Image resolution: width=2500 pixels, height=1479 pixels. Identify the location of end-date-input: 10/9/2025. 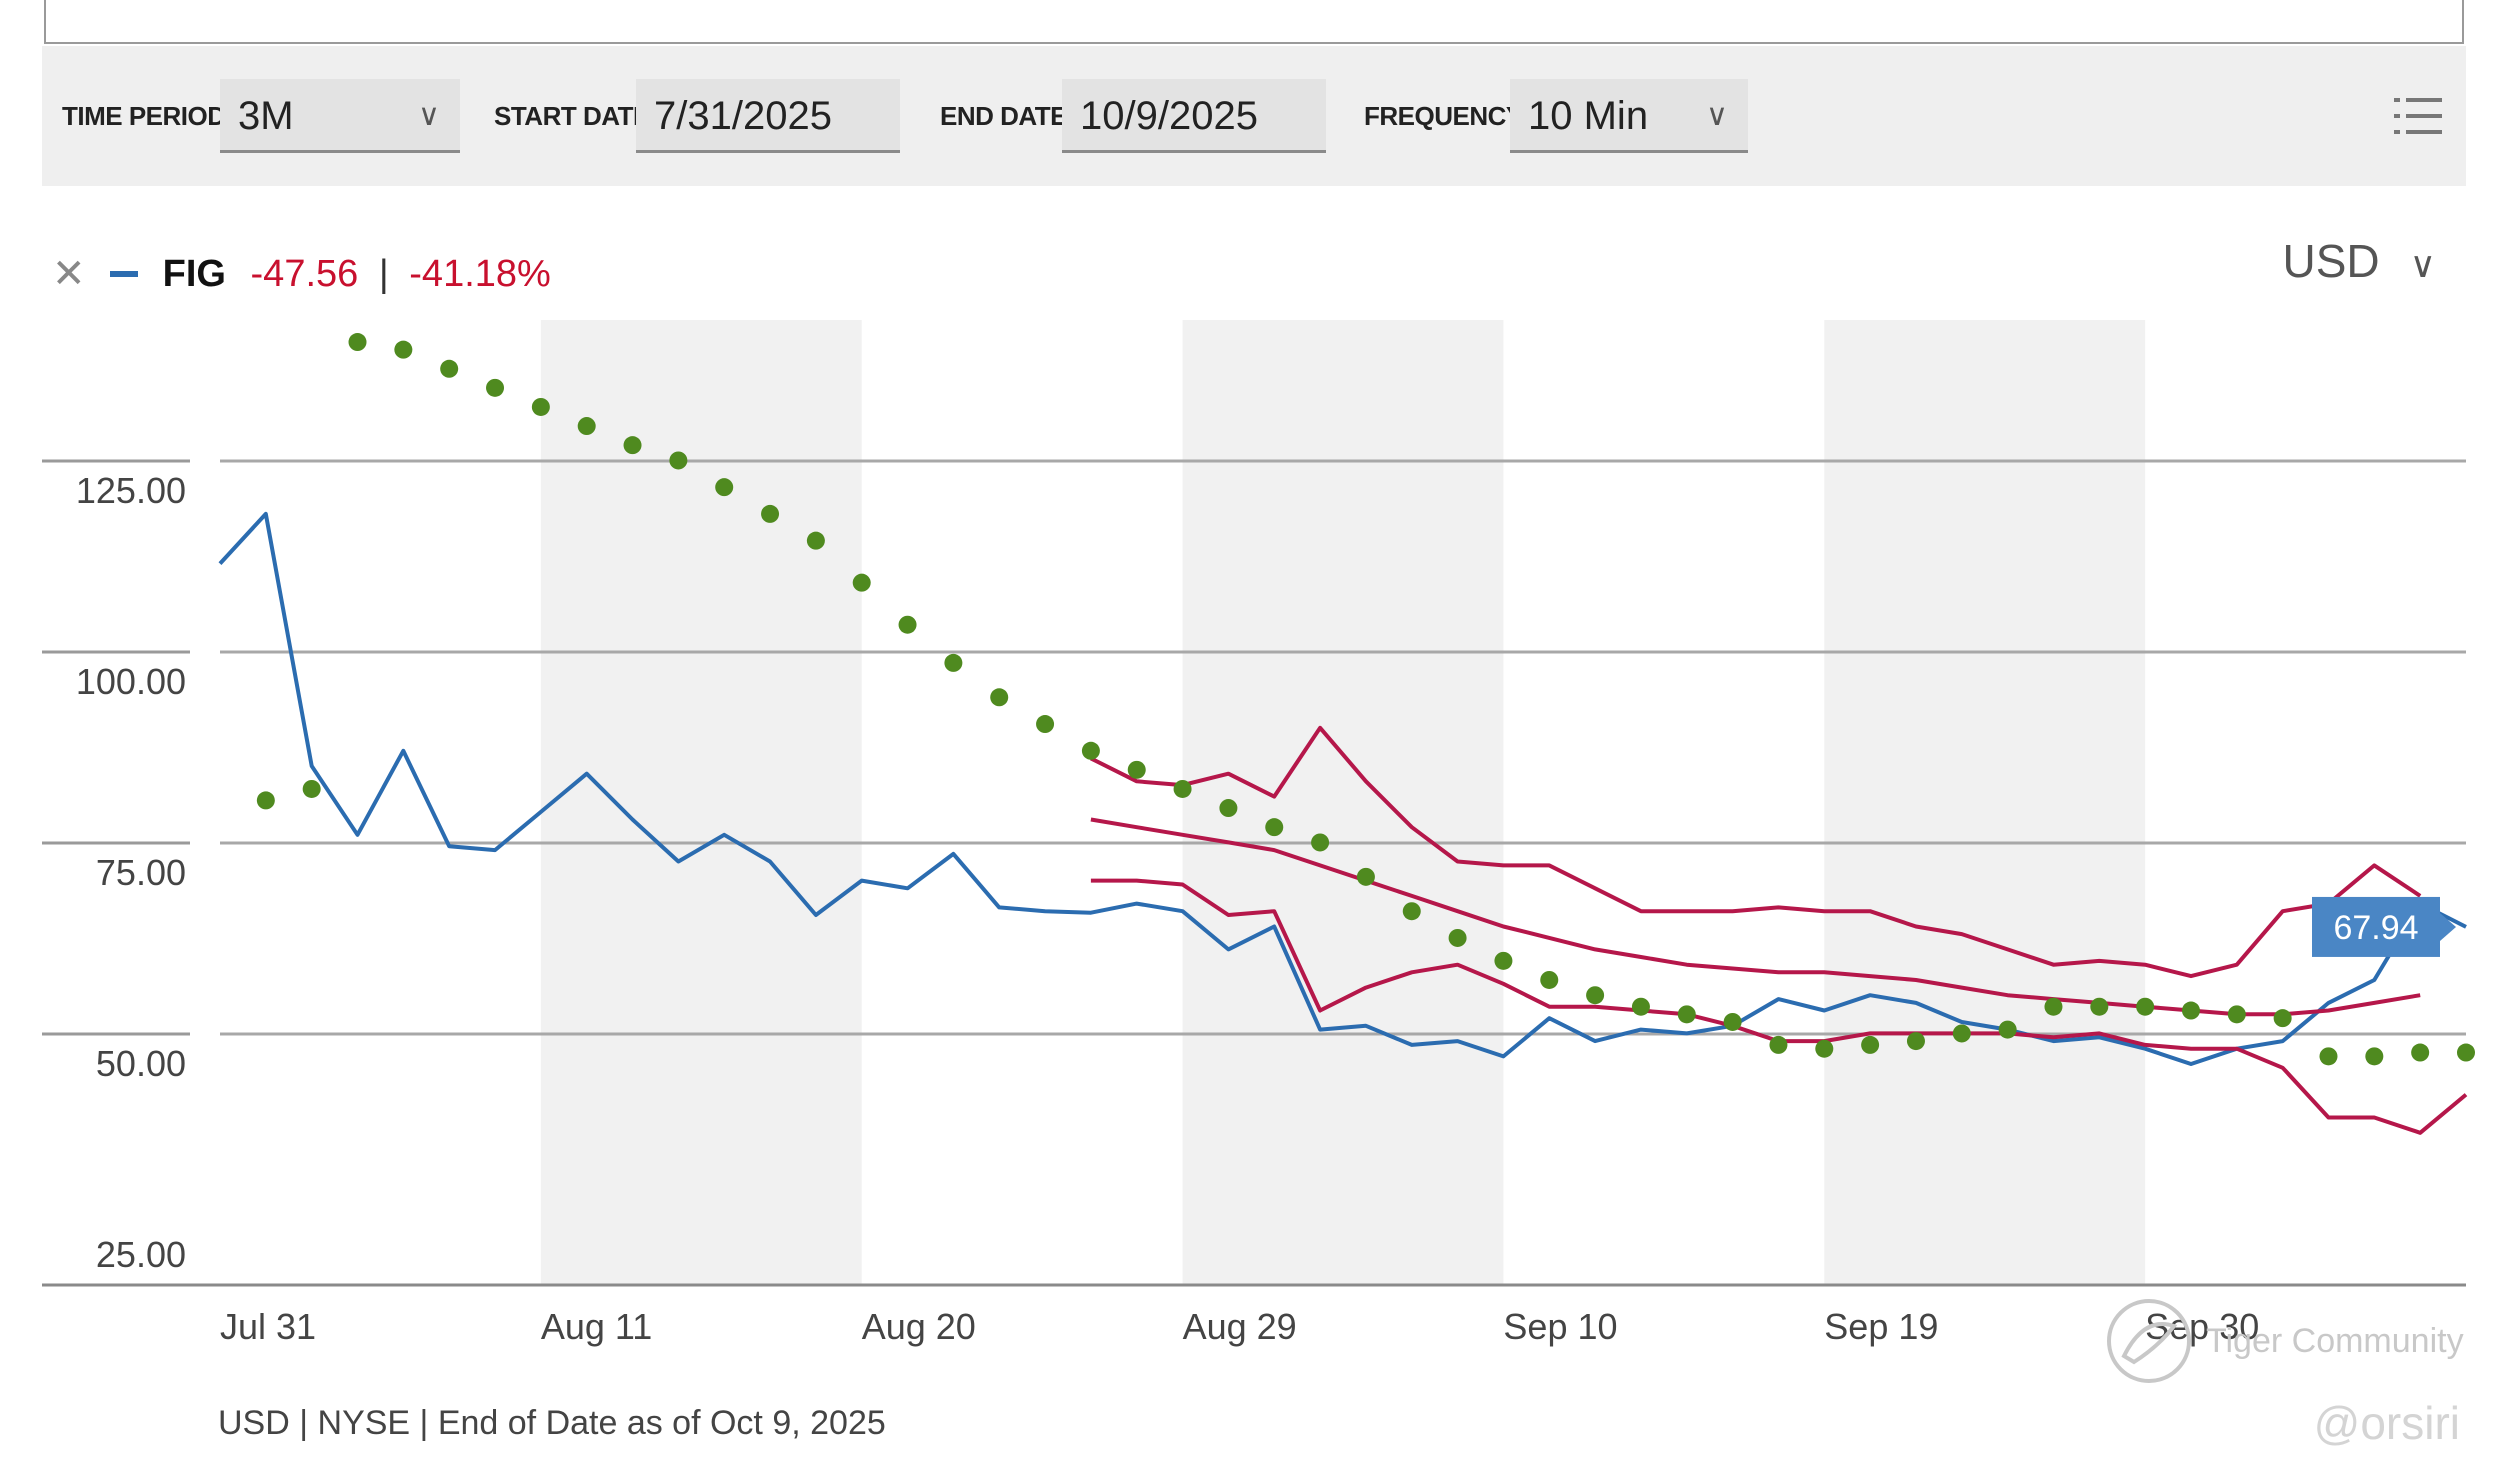
(1194, 116).